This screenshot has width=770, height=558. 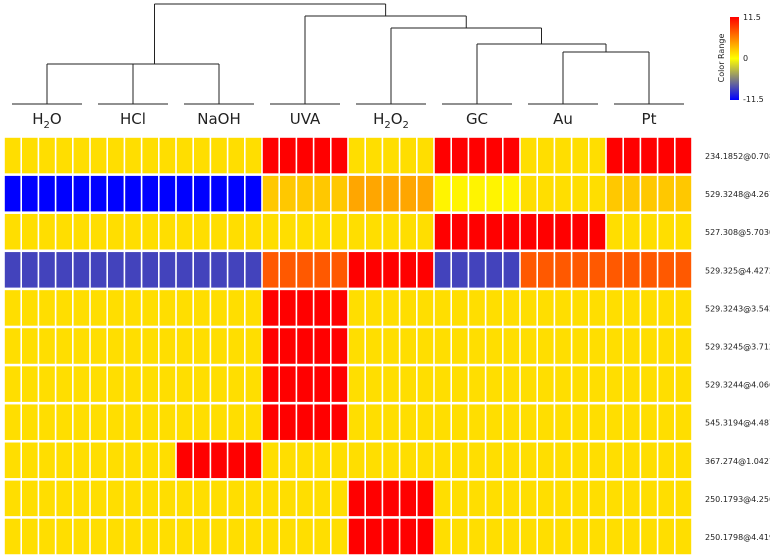 I want to click on group-label: Au, so click(x=563, y=119).